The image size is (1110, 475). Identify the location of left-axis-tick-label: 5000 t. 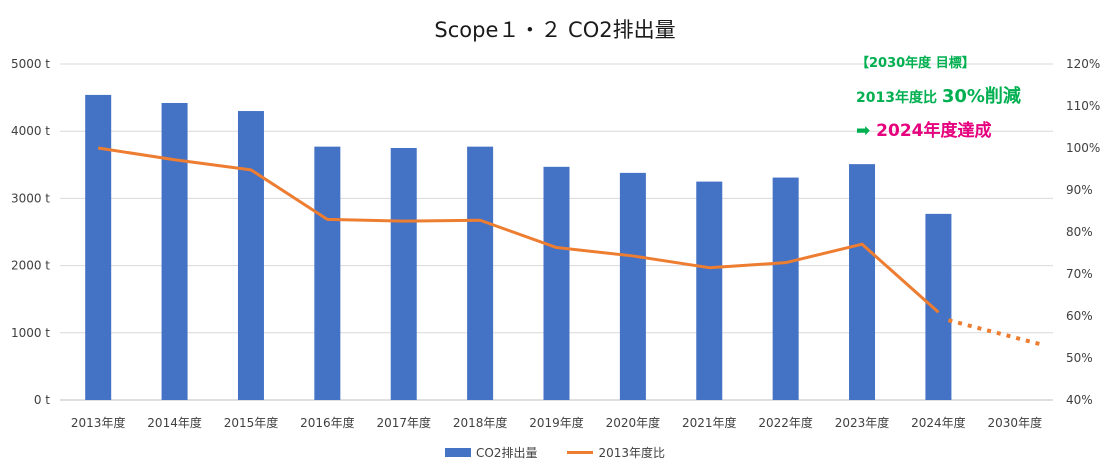
(30, 64).